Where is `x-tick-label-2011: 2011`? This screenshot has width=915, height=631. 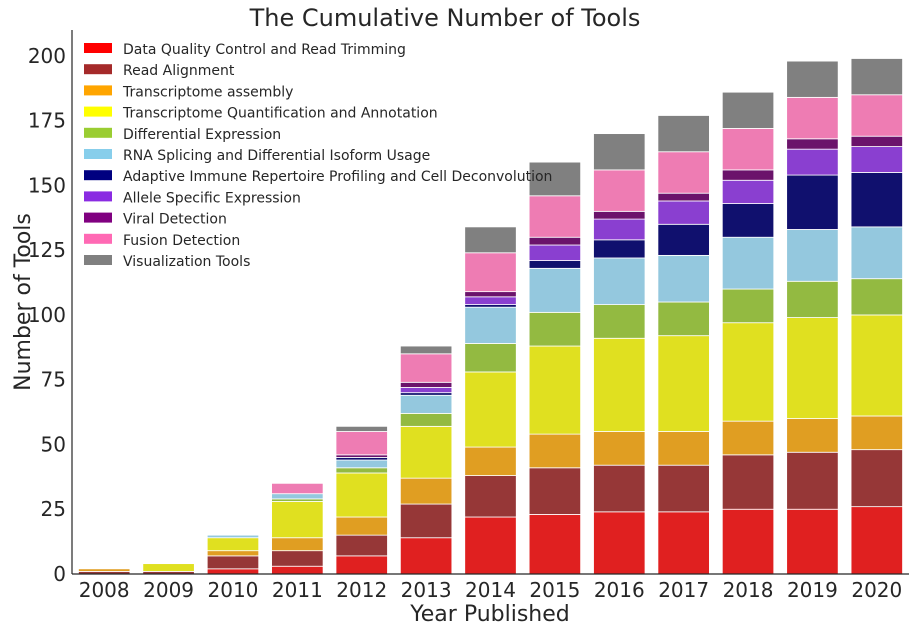
x-tick-label-2011: 2011 is located at coordinates (297, 590).